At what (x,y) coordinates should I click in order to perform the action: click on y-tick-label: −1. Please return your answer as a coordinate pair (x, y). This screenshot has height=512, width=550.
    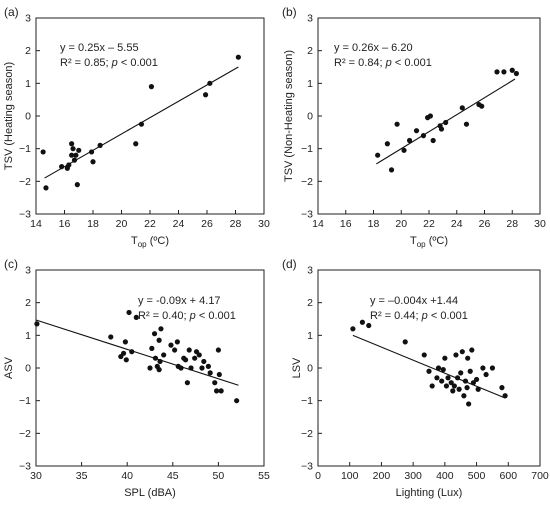
    Looking at the image, I should click on (25, 149).